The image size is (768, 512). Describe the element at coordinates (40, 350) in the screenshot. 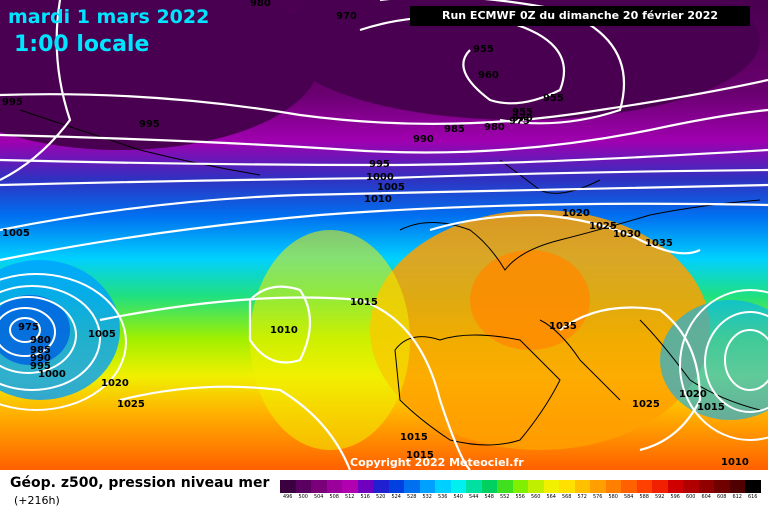

I see `isobar-label: 985` at that location.